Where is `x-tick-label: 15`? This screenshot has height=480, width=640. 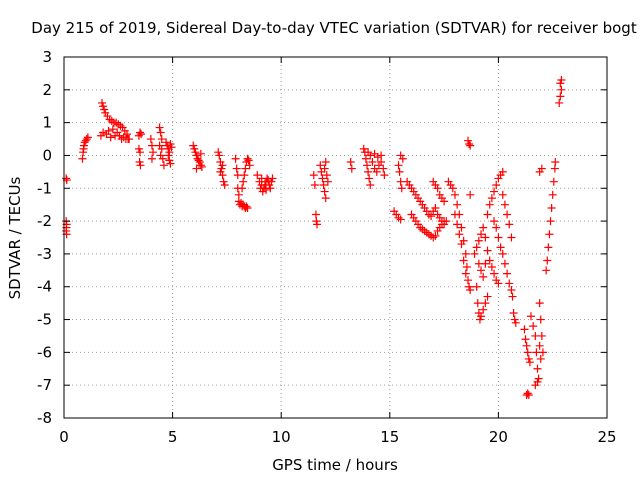 x-tick-label: 15 is located at coordinates (389, 437).